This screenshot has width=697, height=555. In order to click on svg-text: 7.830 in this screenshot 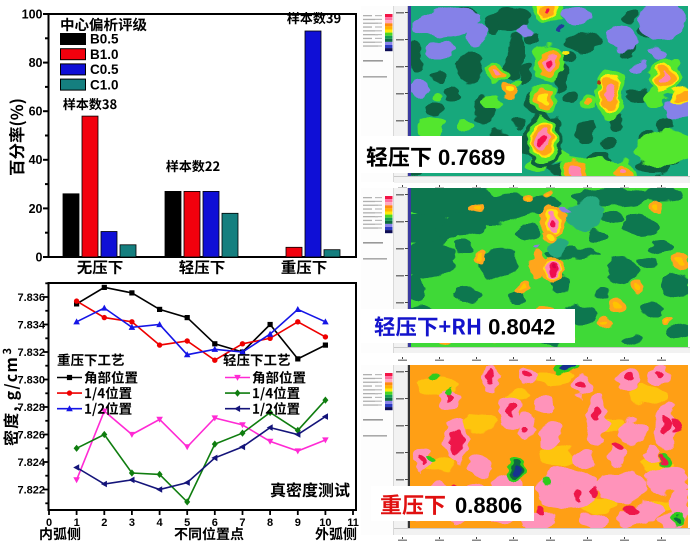, I will do `click(31, 381)`.